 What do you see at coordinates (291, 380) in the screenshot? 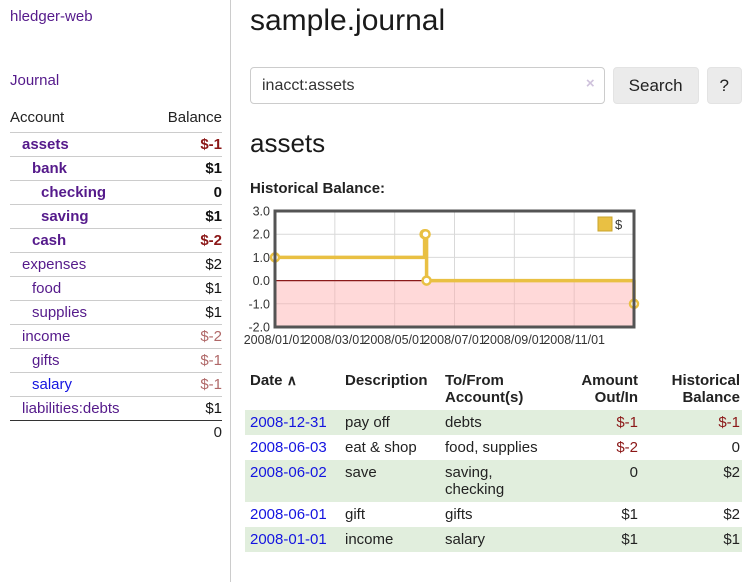
I see `sort-ascending-icon: ∧` at bounding box center [291, 380].